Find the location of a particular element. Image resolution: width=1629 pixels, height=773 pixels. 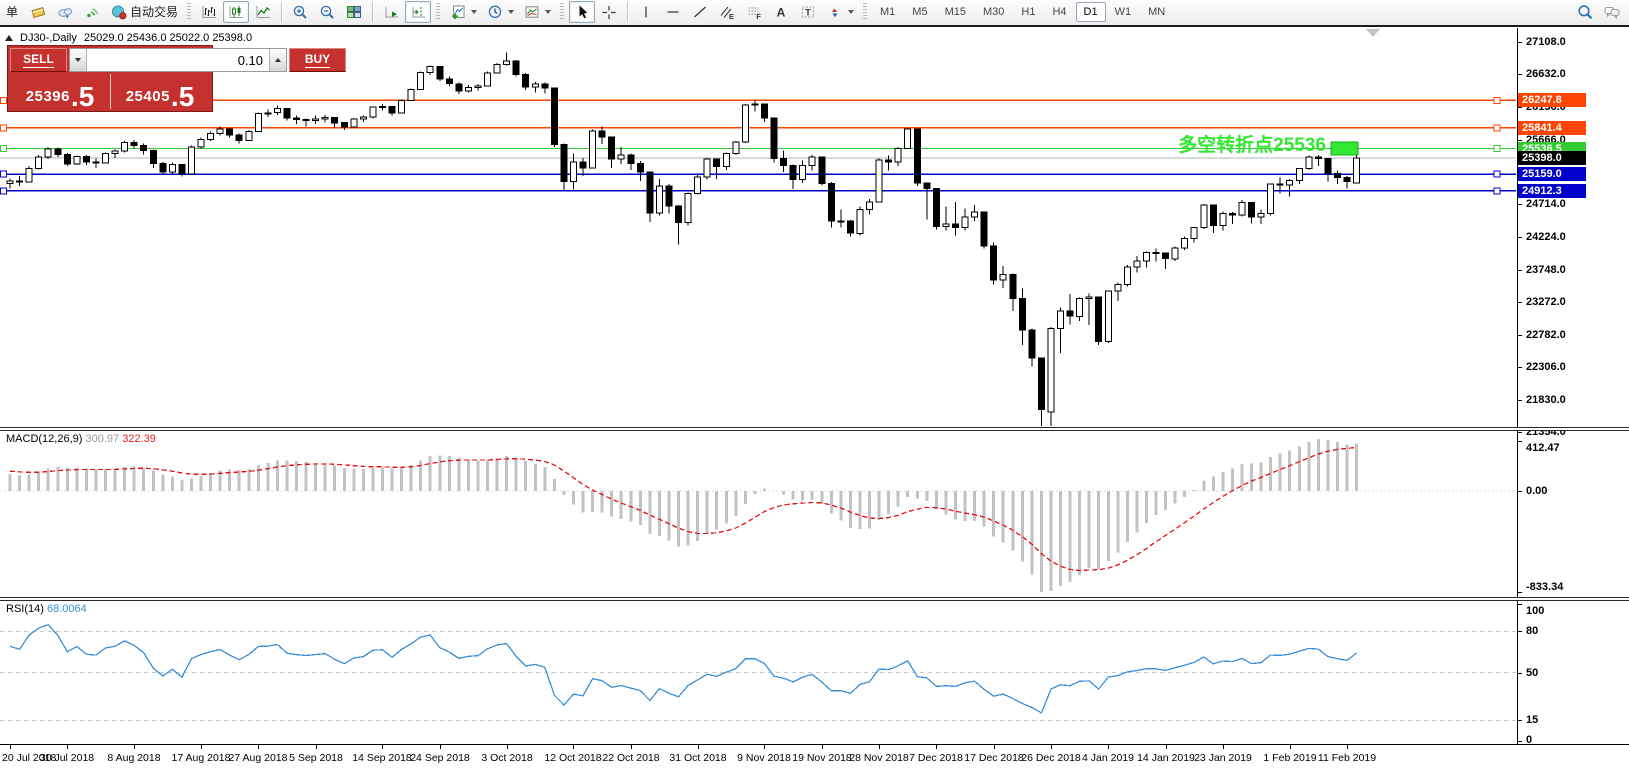

timeframe-mn-button: MN is located at coordinates (1157, 11).